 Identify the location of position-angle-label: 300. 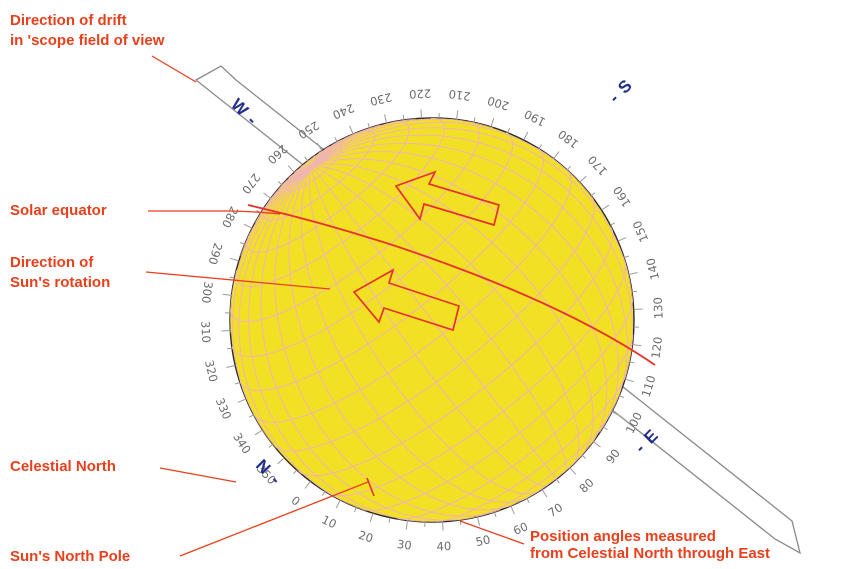
(207, 292).